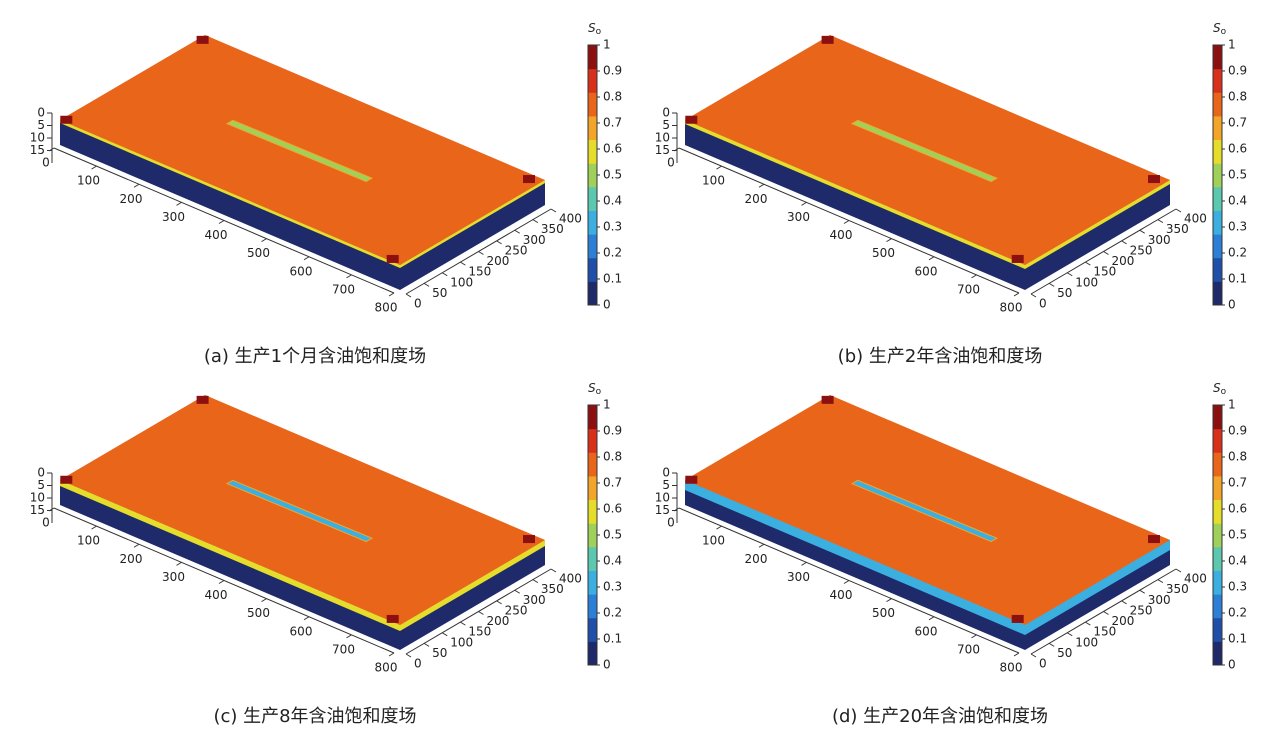  Describe the element at coordinates (1237, 97) in the screenshot. I see `colorbar-tick-label: 0.8` at that location.